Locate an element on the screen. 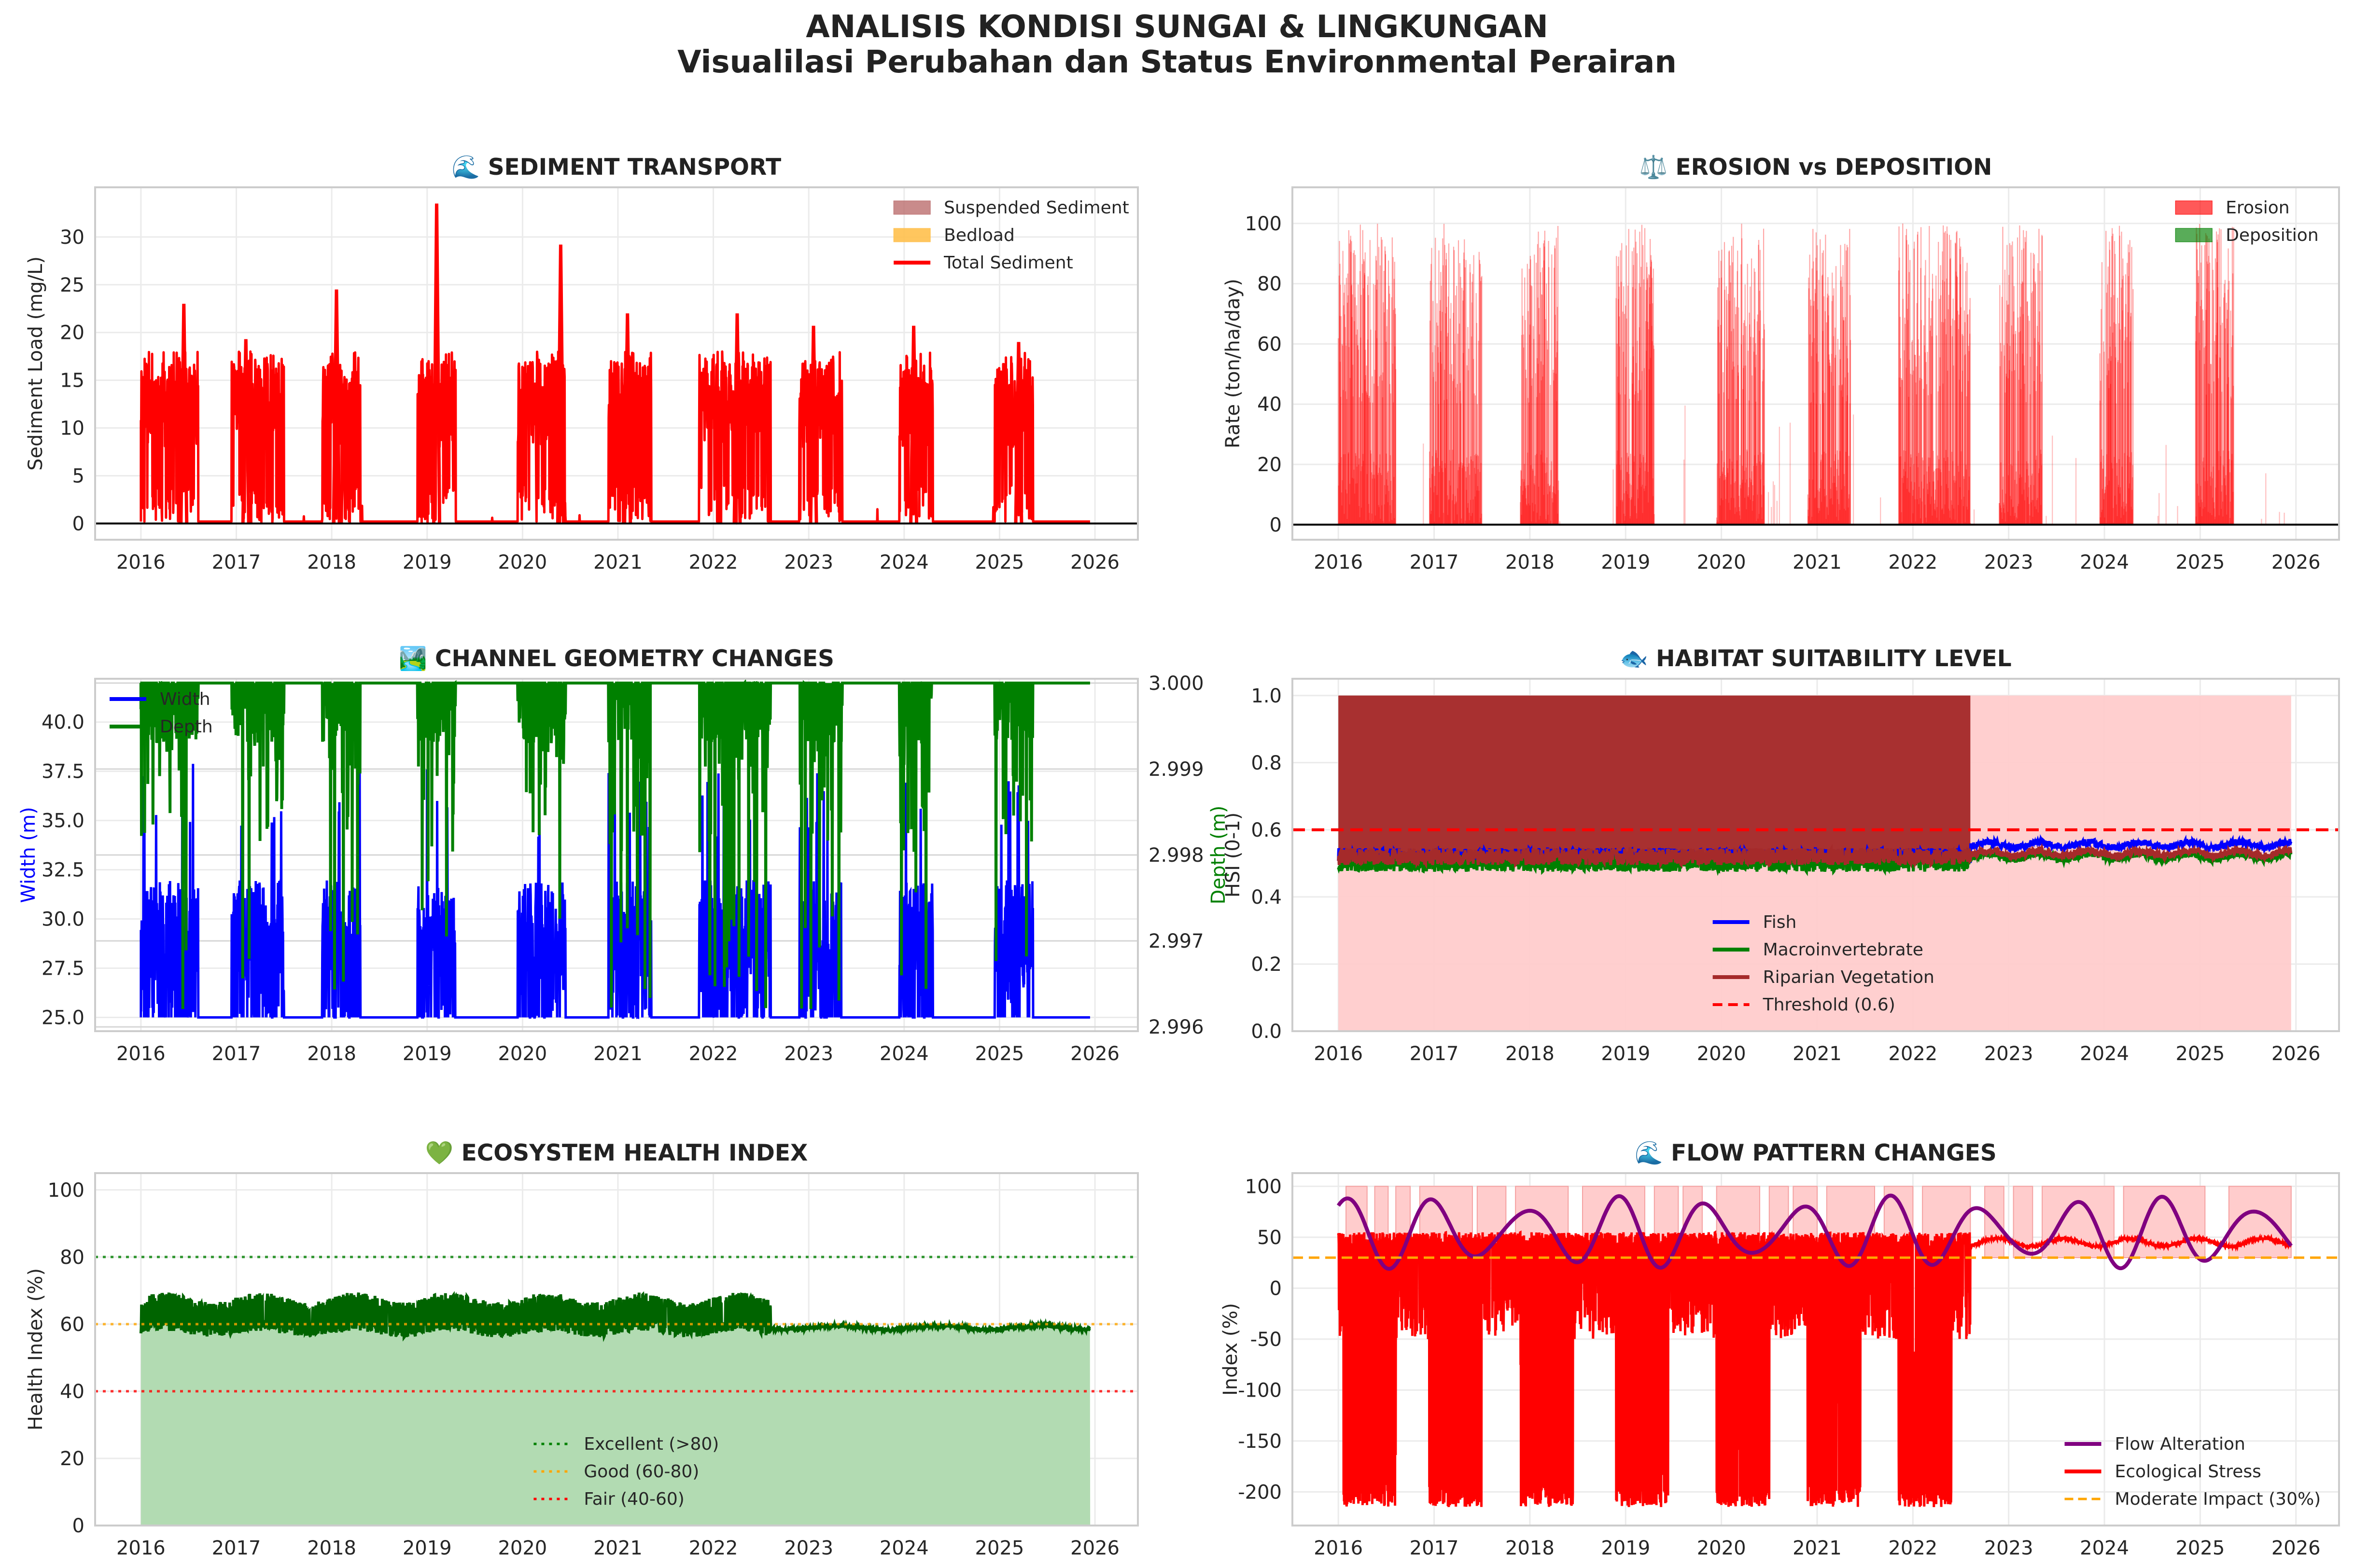 The image size is (2354, 1568). legend-label: Width is located at coordinates (185, 699).